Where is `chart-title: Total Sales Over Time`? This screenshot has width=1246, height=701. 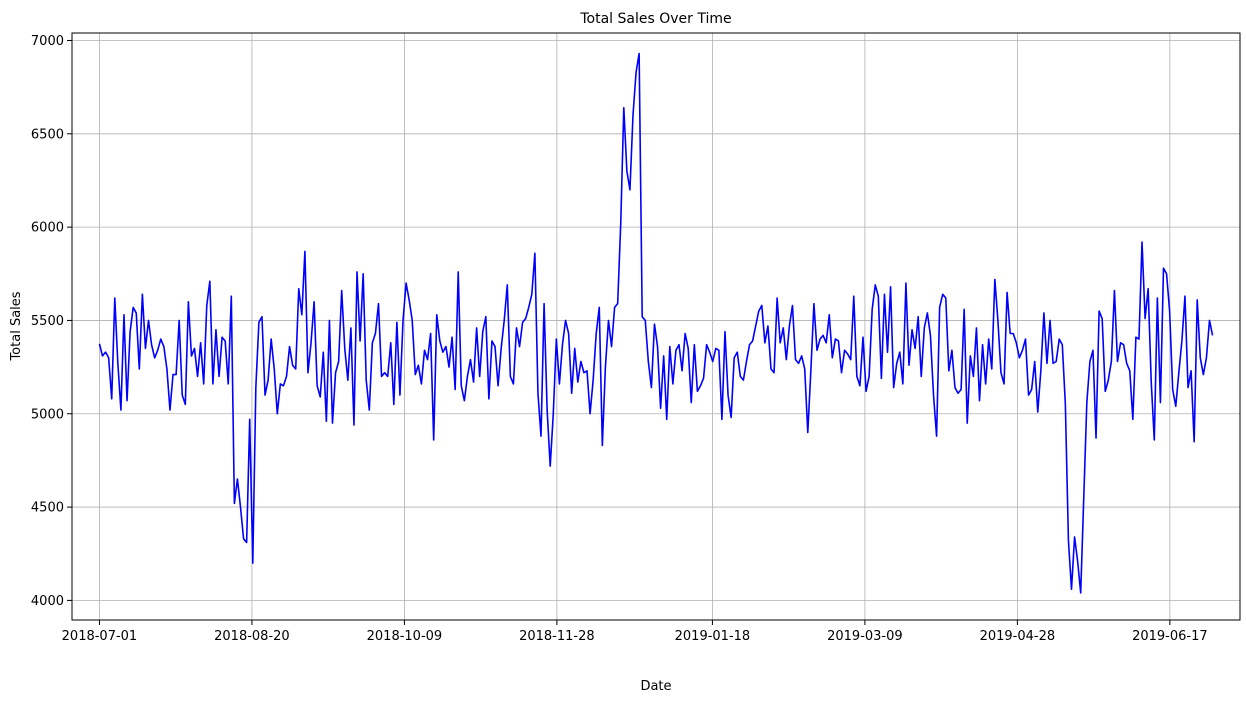
chart-title: Total Sales Over Time is located at coordinates (655, 19).